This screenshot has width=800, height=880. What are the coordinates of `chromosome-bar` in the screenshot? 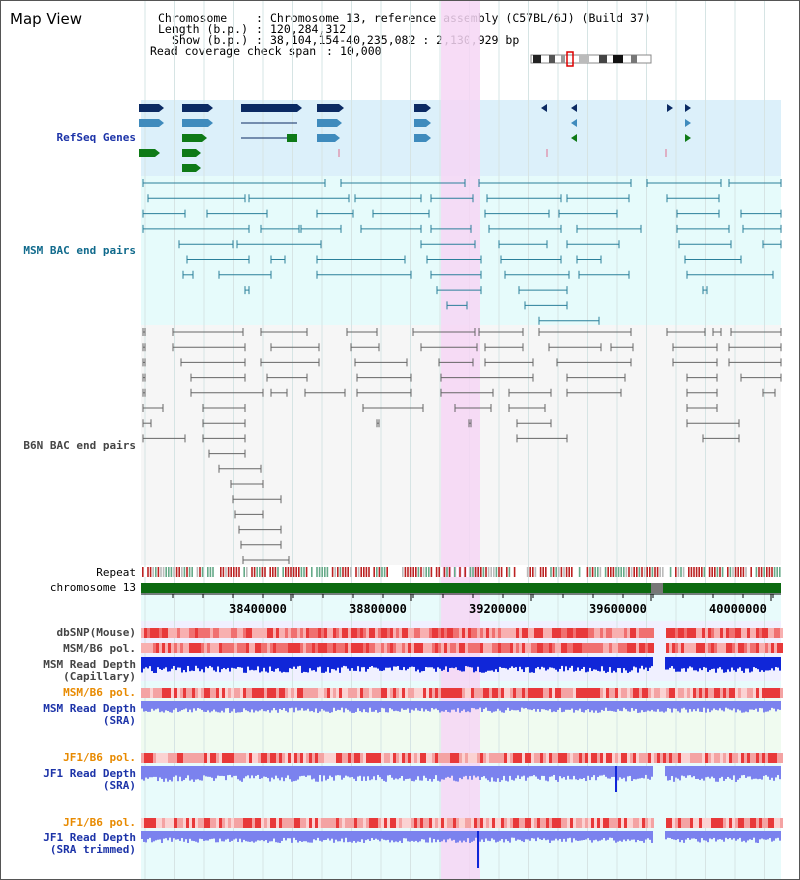 It's located at (461, 588).